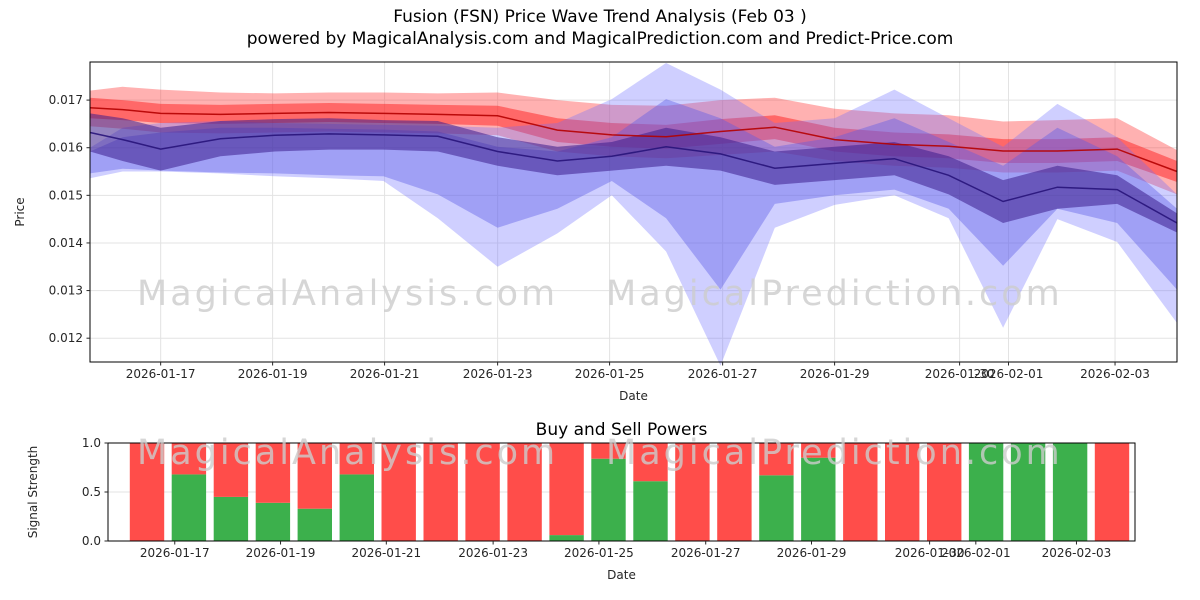 The height and width of the screenshot is (600, 1200). Describe the element at coordinates (633, 396) in the screenshot. I see `price-wave-xlabel: Date` at that location.